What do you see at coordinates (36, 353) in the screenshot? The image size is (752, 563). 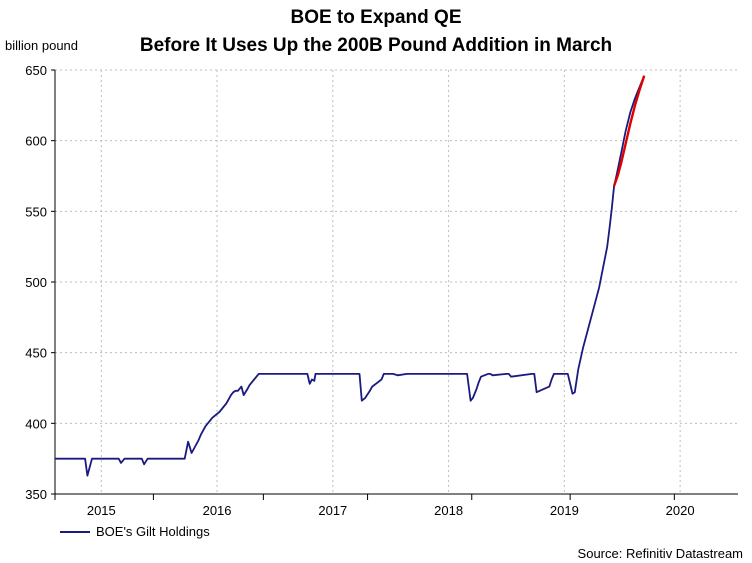 I see `y-tick-label: 450` at bounding box center [36, 353].